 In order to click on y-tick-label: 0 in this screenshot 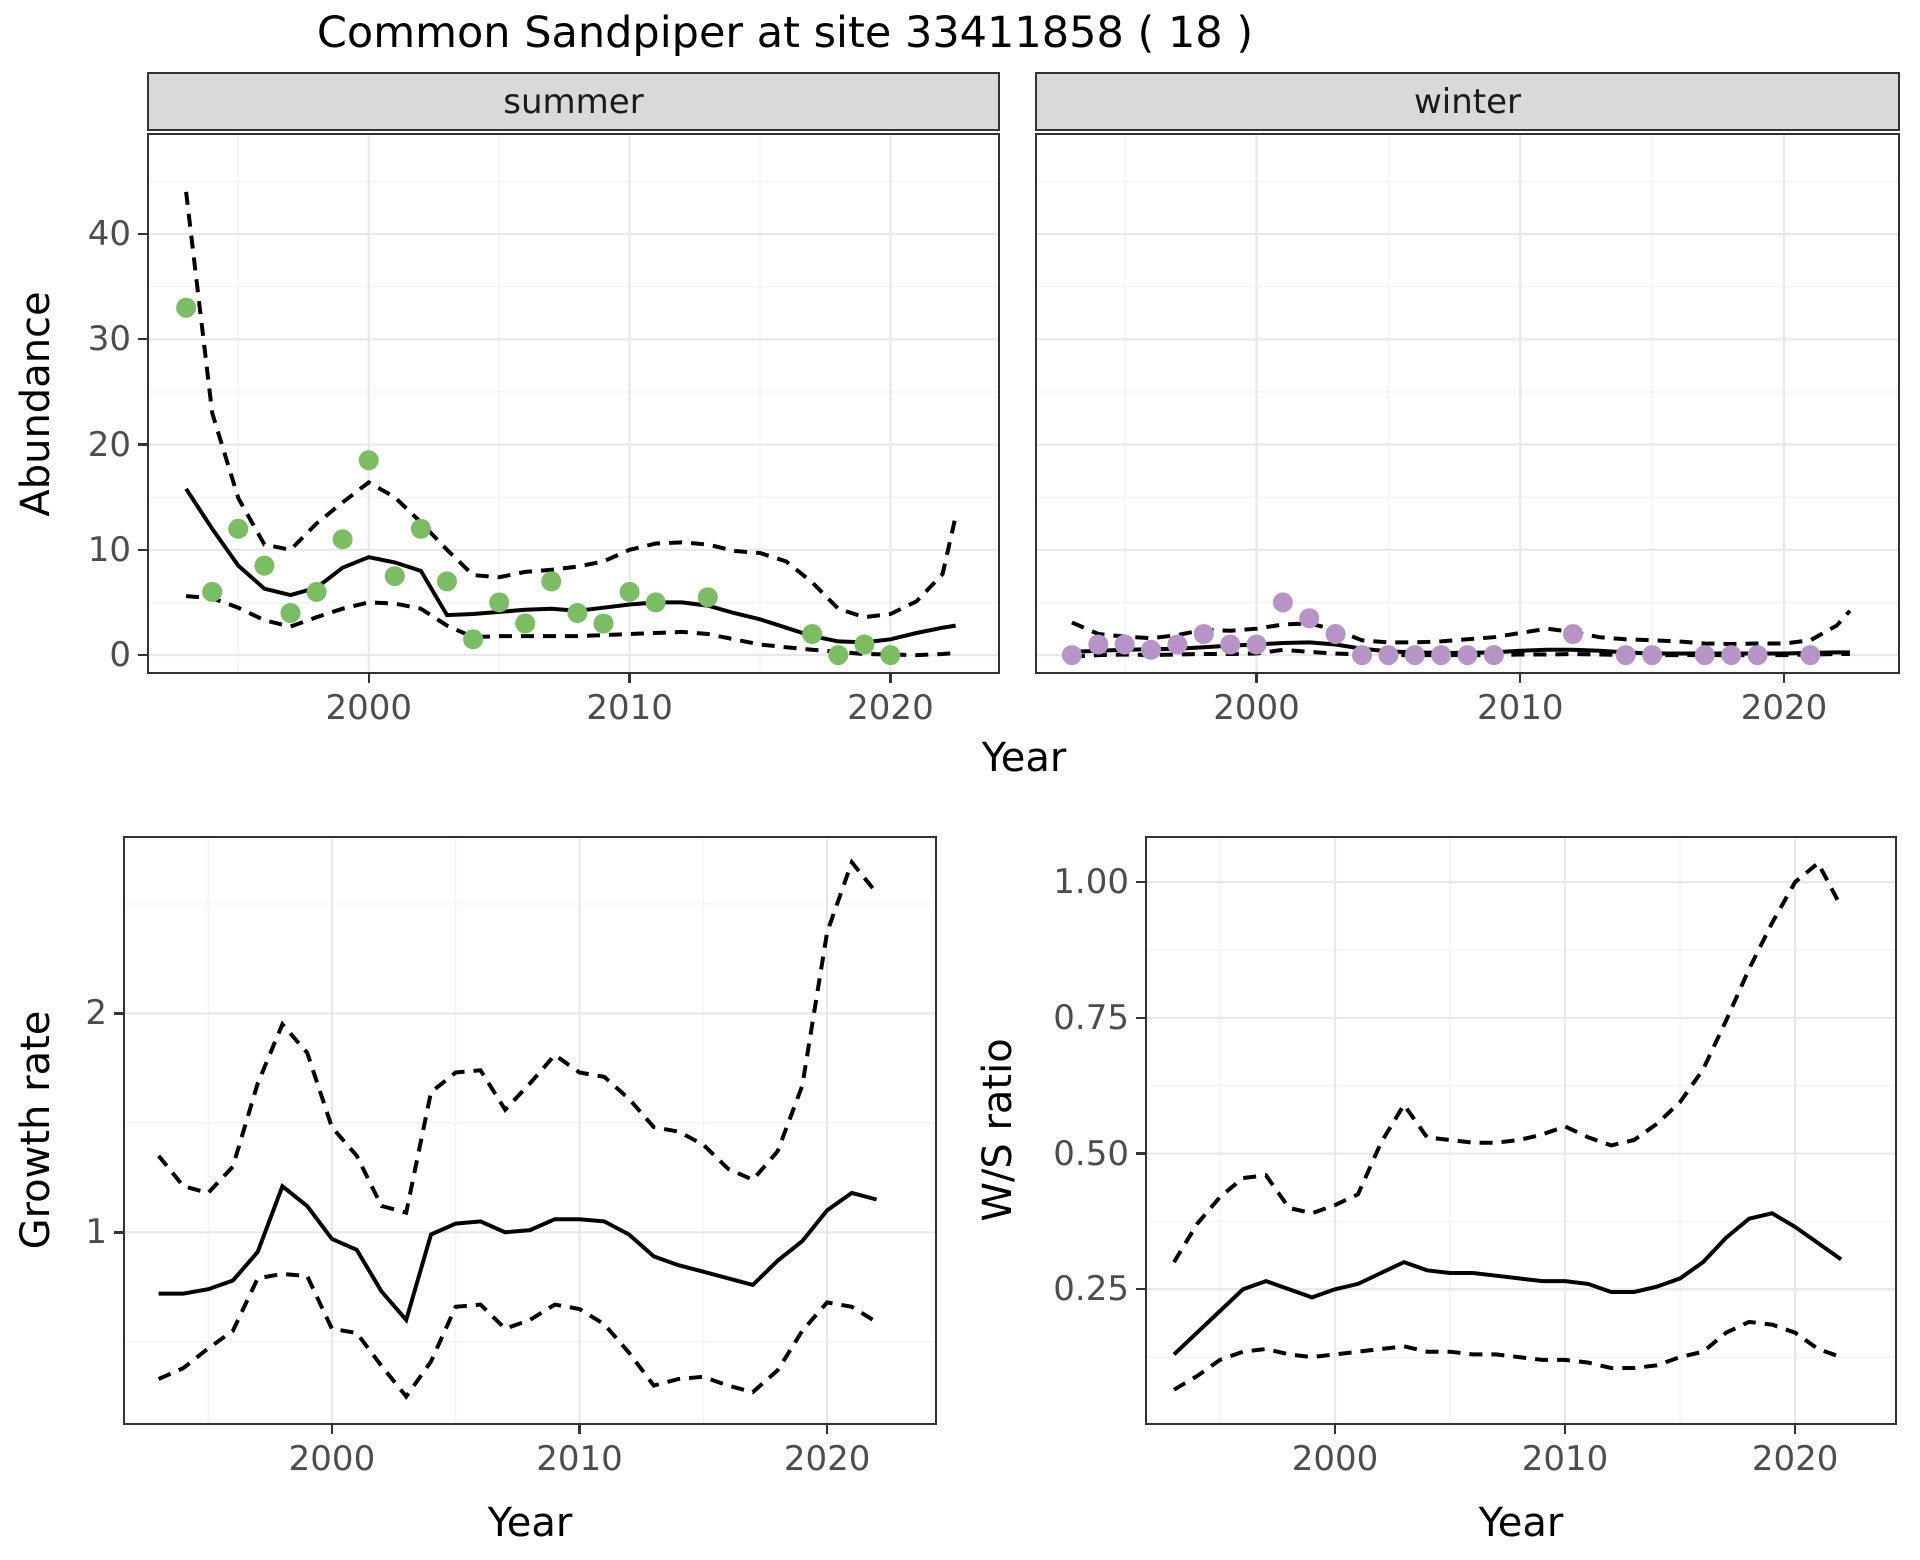, I will do `click(120, 655)`.